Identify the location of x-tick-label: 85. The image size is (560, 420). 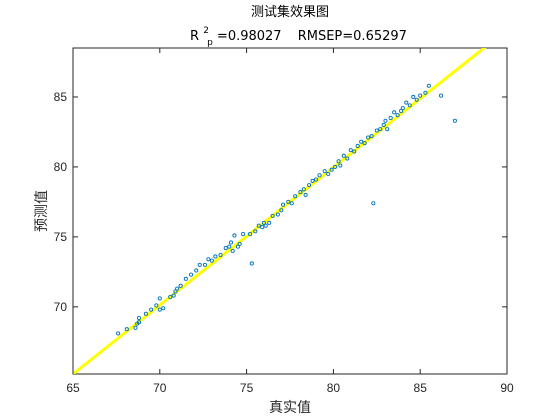
(421, 388).